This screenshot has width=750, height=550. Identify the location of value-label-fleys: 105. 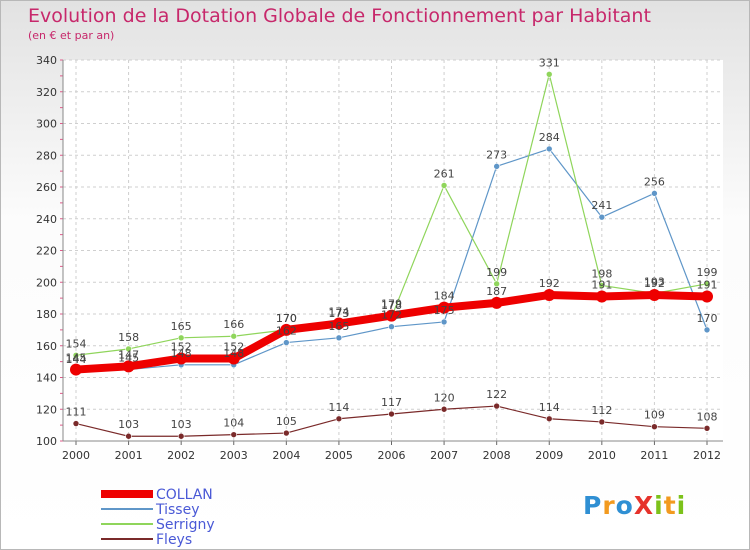
(286, 421).